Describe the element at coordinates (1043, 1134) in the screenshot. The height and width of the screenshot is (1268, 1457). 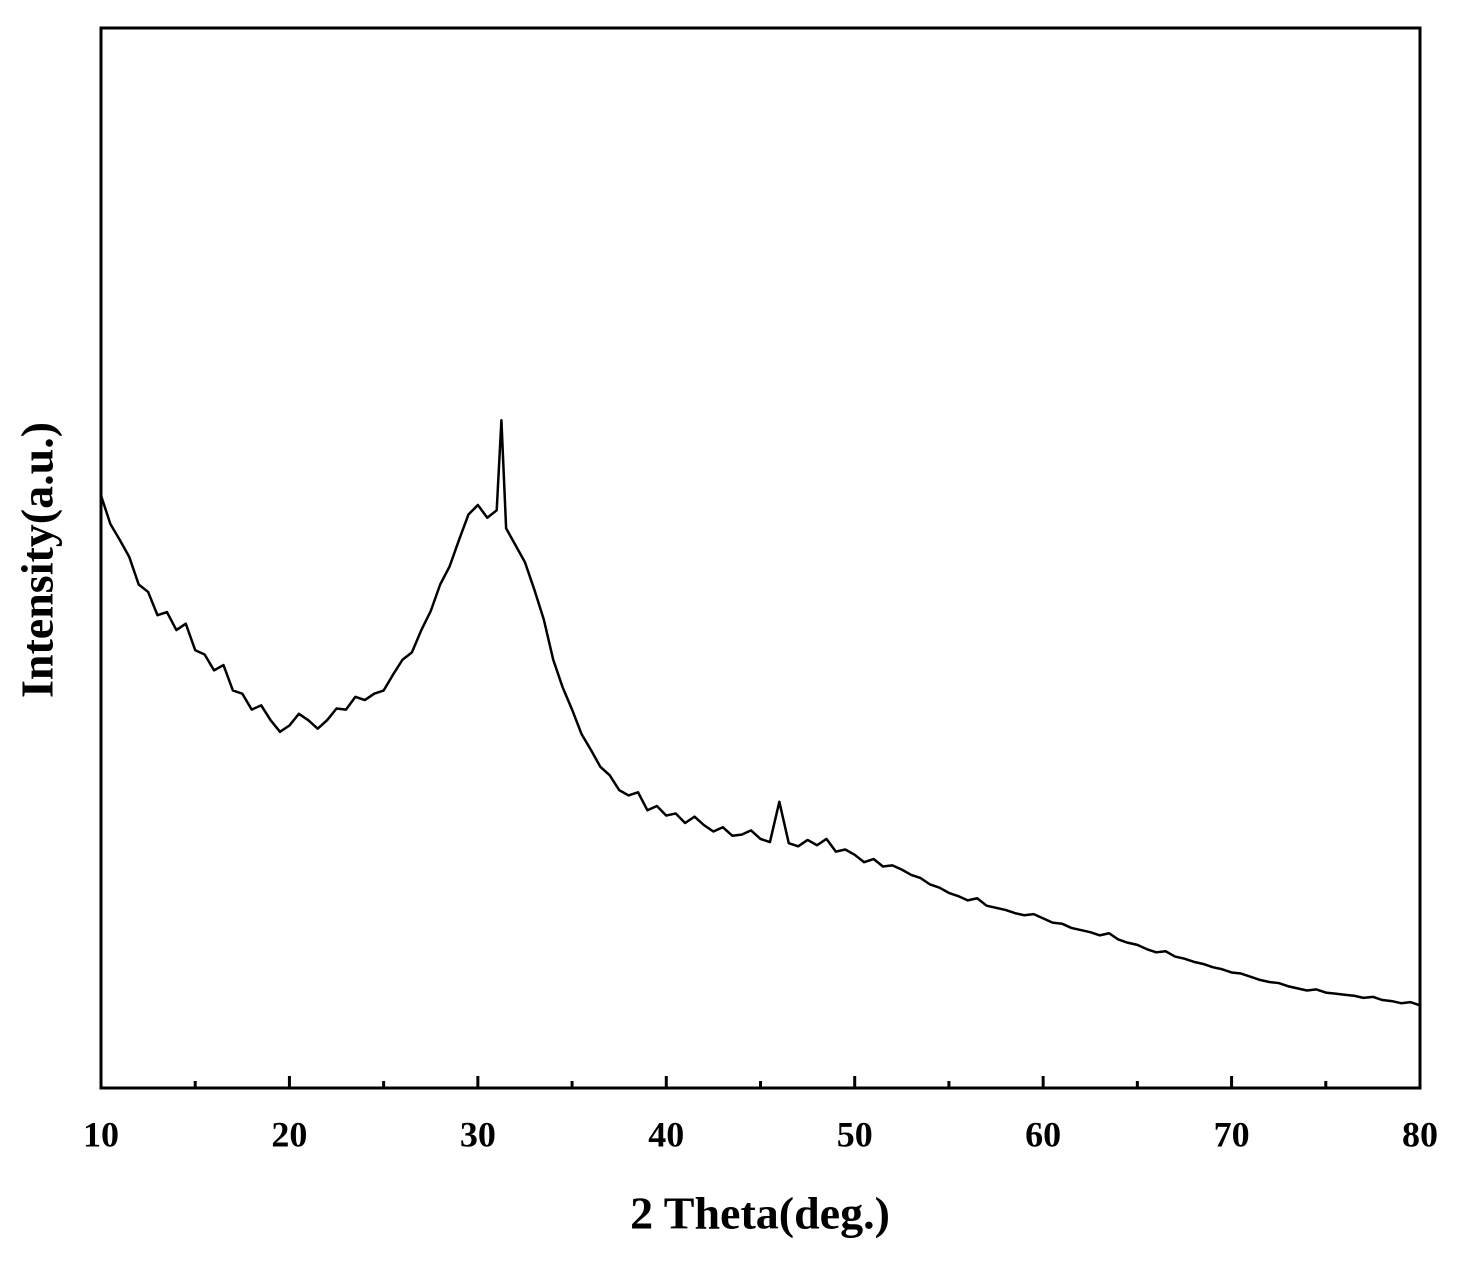
I see `x-tick-label: 60` at that location.